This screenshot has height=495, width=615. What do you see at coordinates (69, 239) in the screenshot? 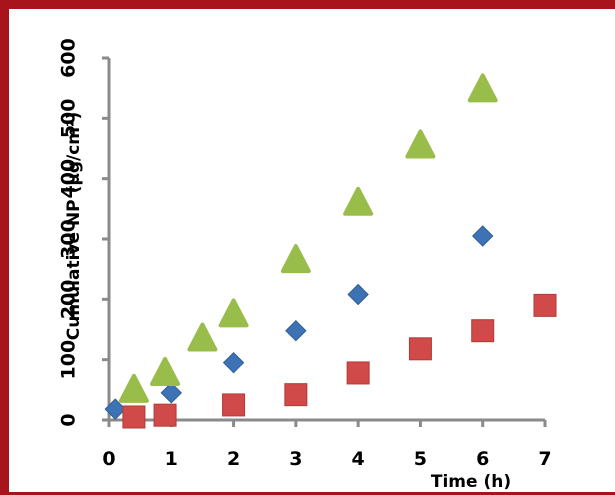
I see `y-tick-label: 300` at bounding box center [69, 239].